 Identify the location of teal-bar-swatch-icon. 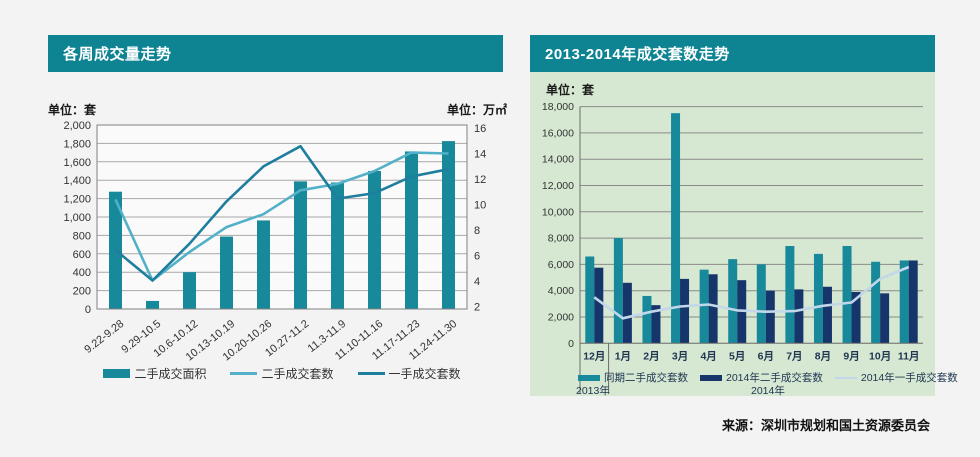
(589, 377).